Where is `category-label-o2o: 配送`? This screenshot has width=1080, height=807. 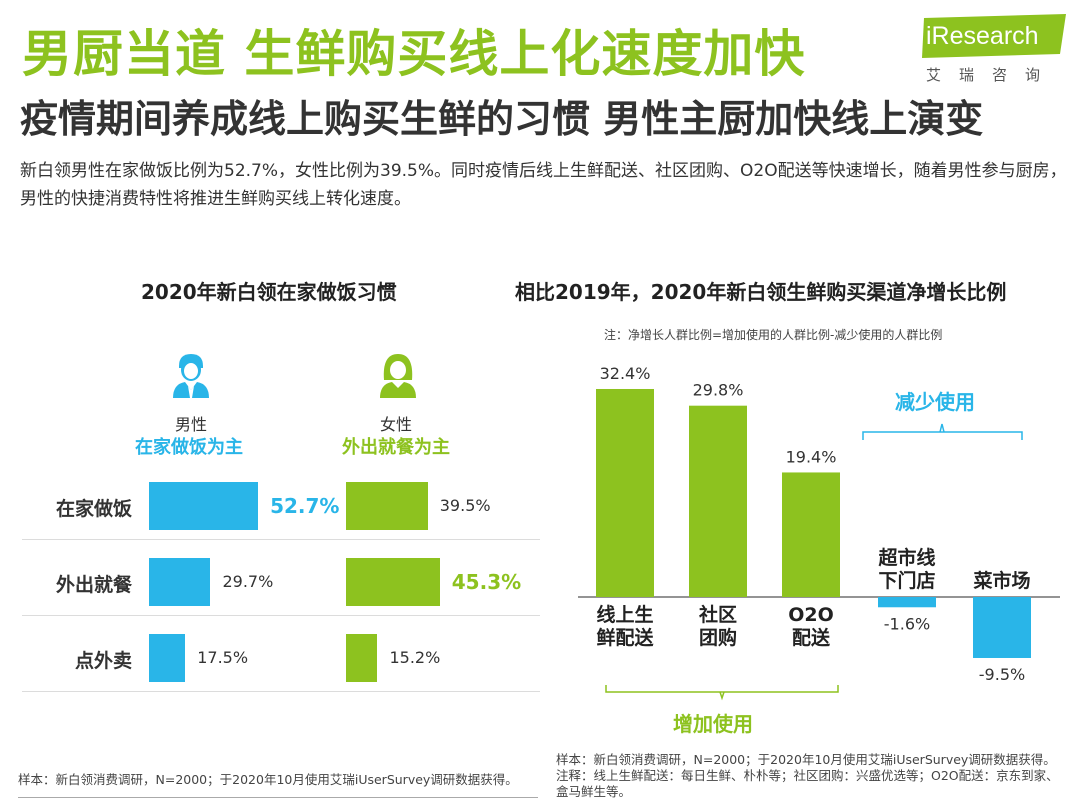
category-label-o2o: 配送 is located at coordinates (811, 637).